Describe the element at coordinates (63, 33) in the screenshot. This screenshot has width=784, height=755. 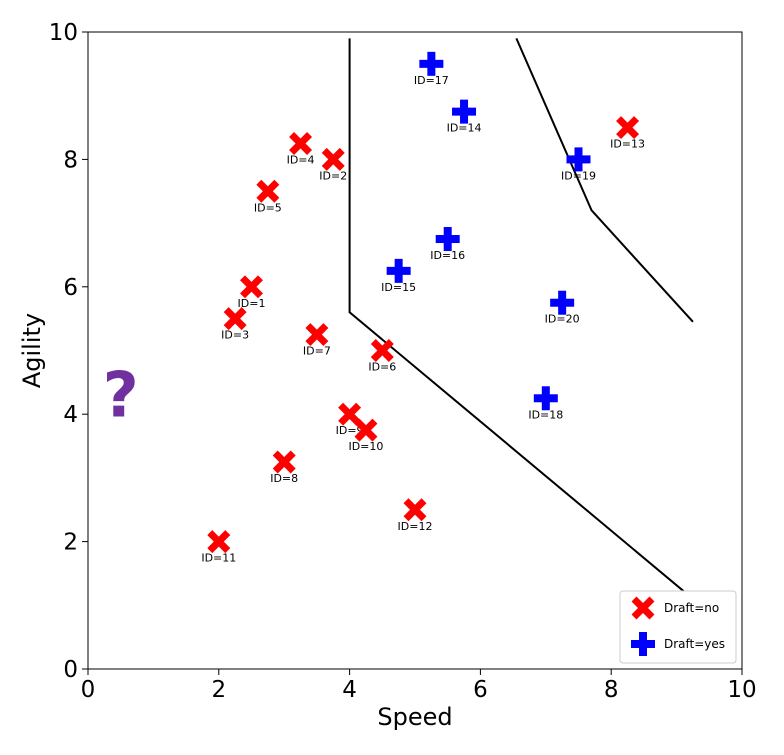
I see `y-tick-label: 10` at that location.